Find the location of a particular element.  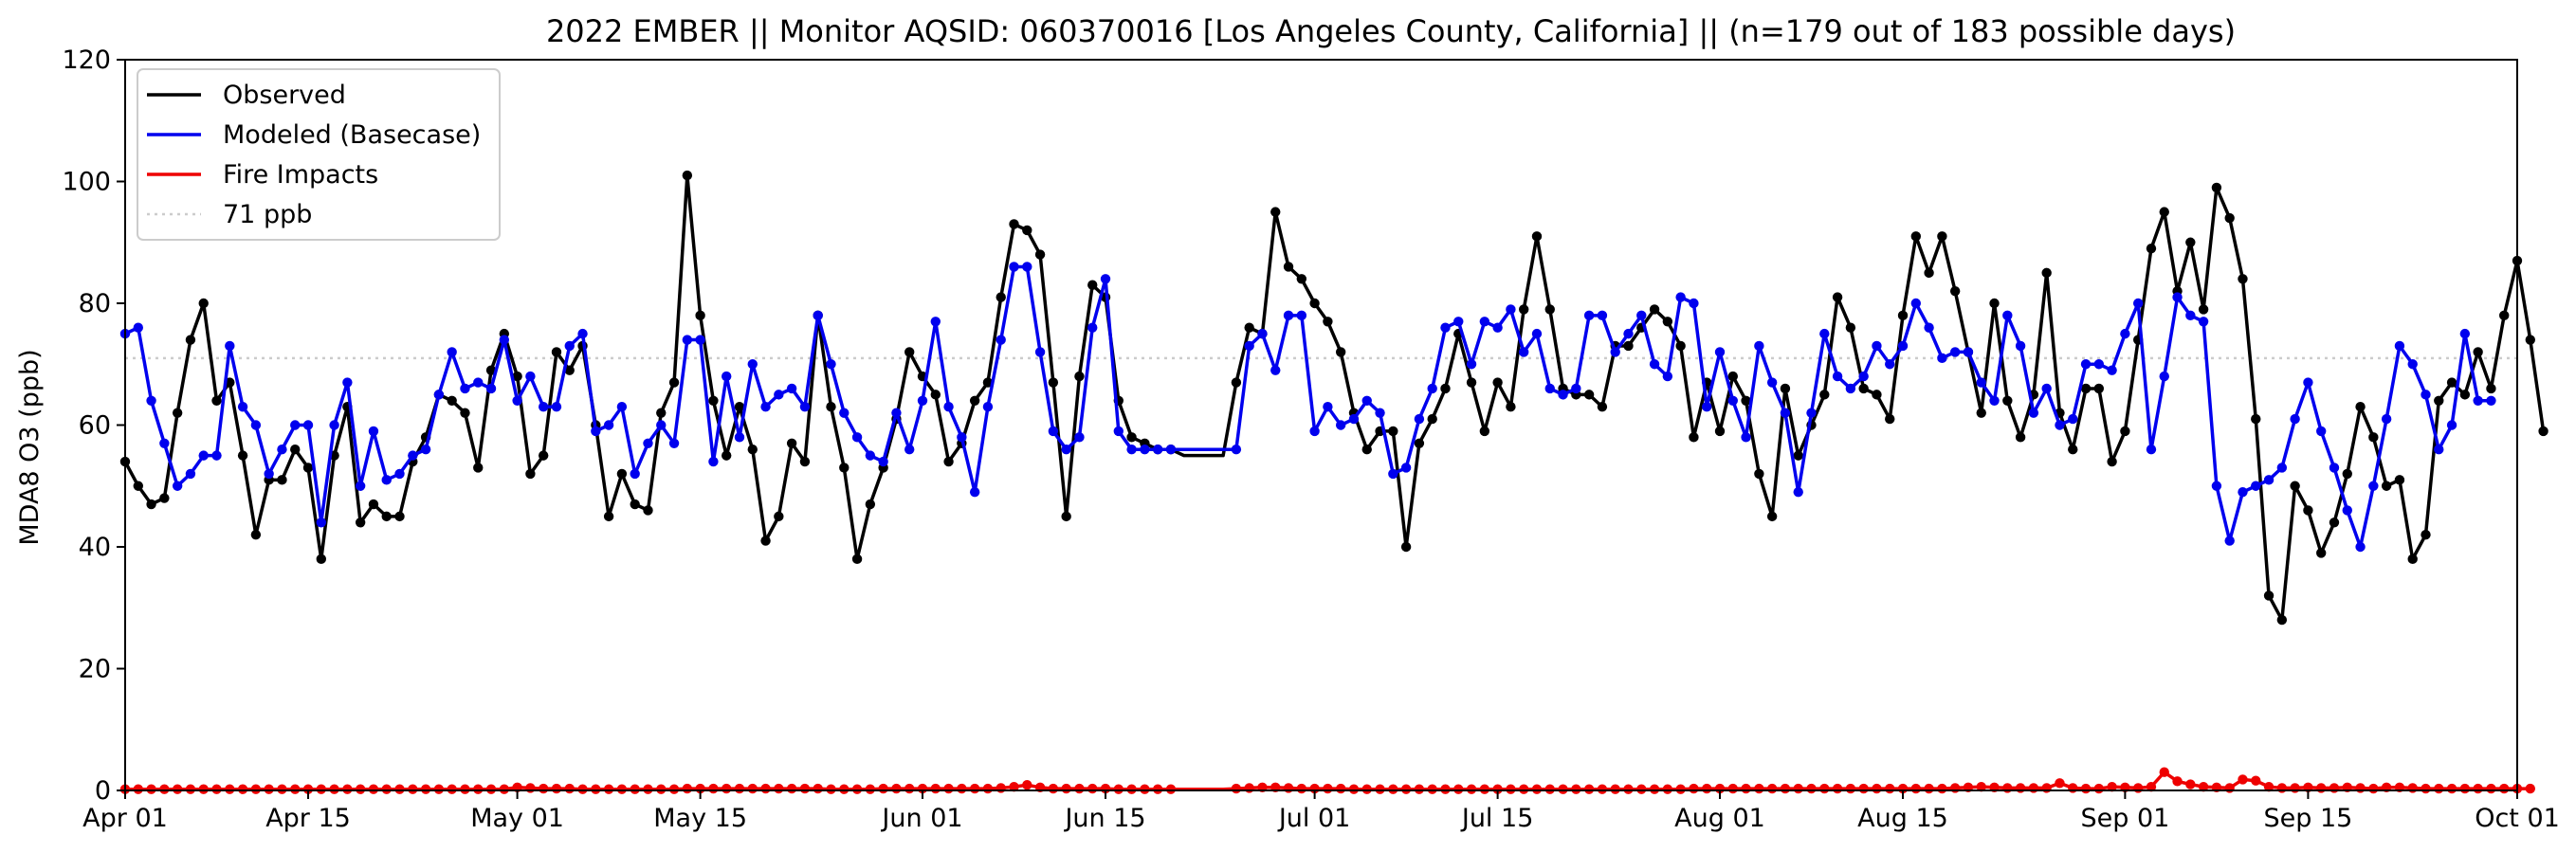

legend-box is located at coordinates (319, 154).